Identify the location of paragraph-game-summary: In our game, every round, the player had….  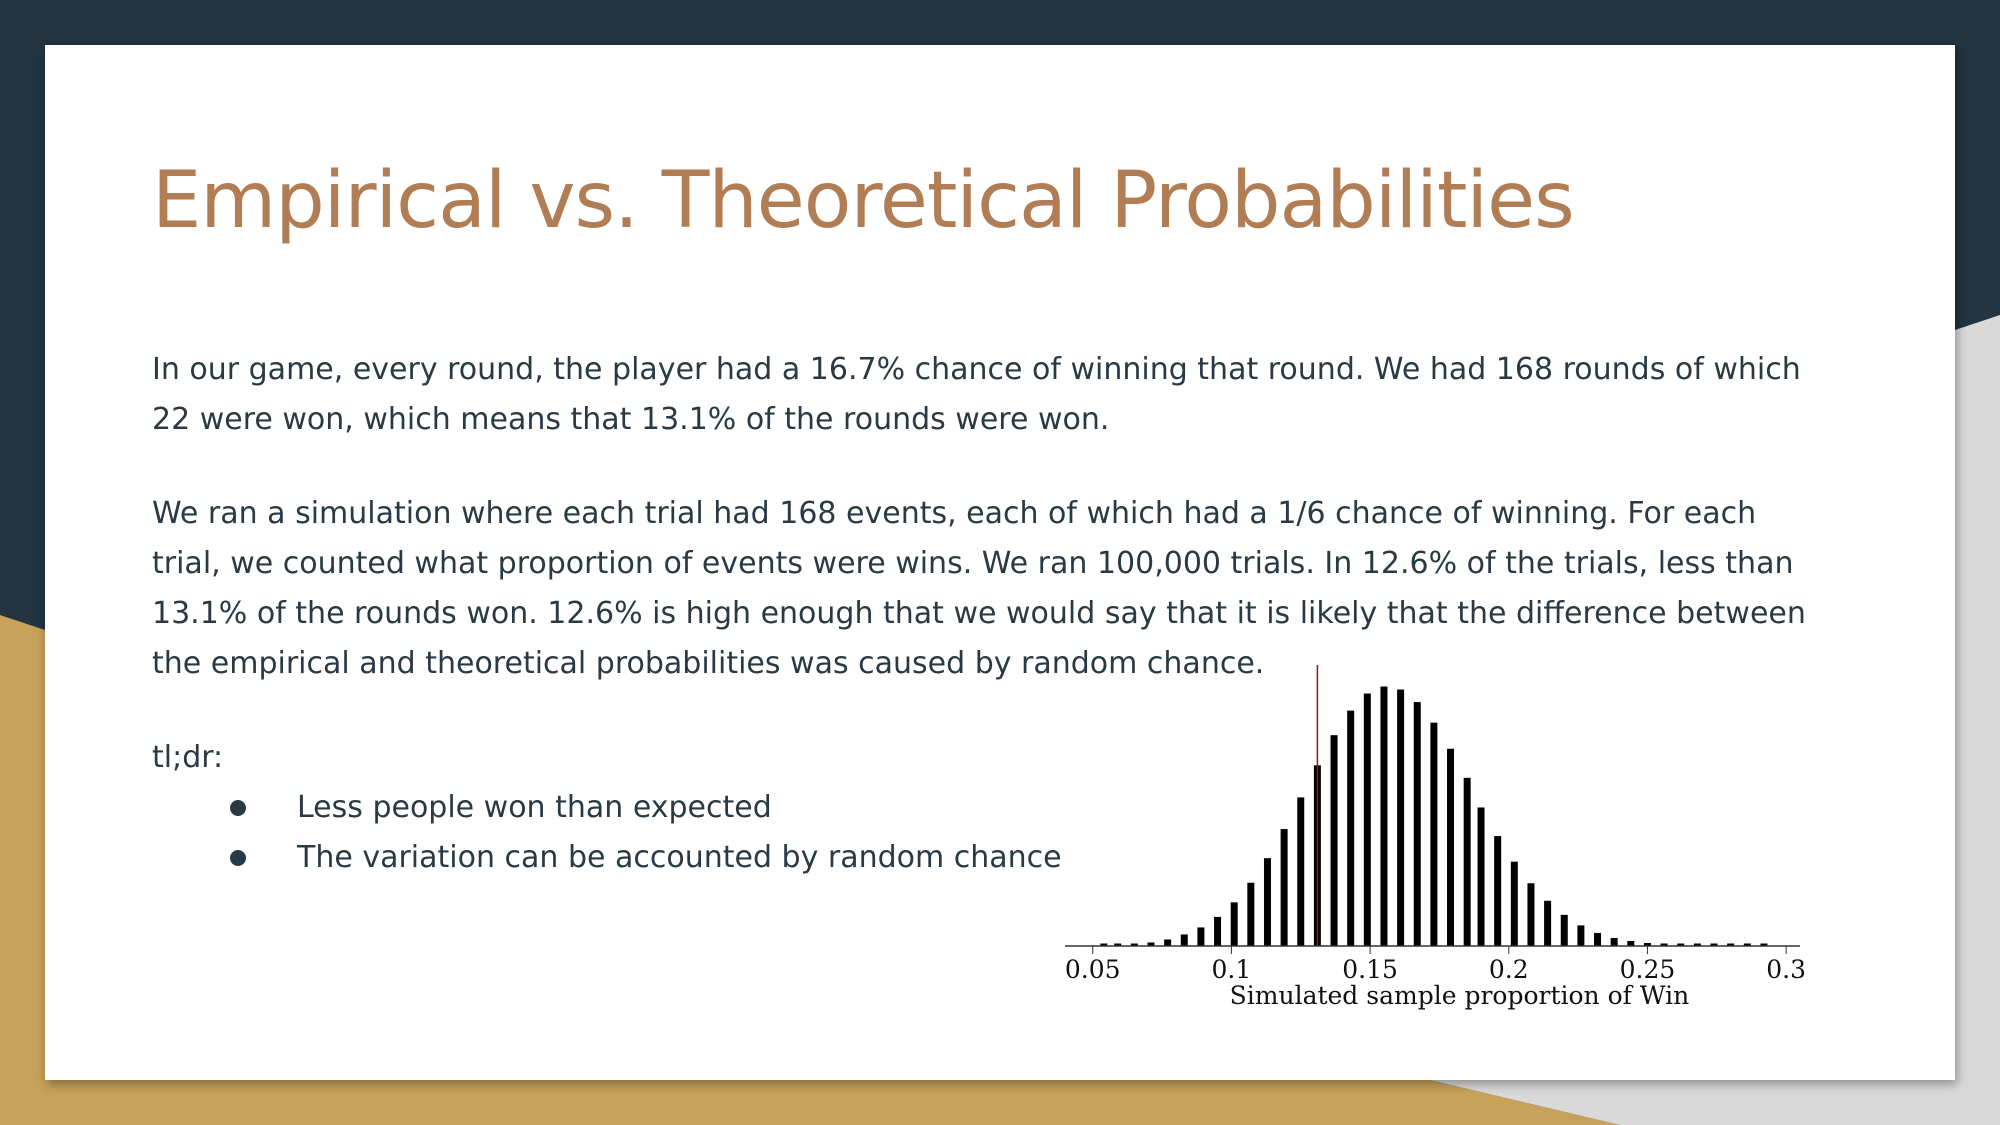
(976, 394).